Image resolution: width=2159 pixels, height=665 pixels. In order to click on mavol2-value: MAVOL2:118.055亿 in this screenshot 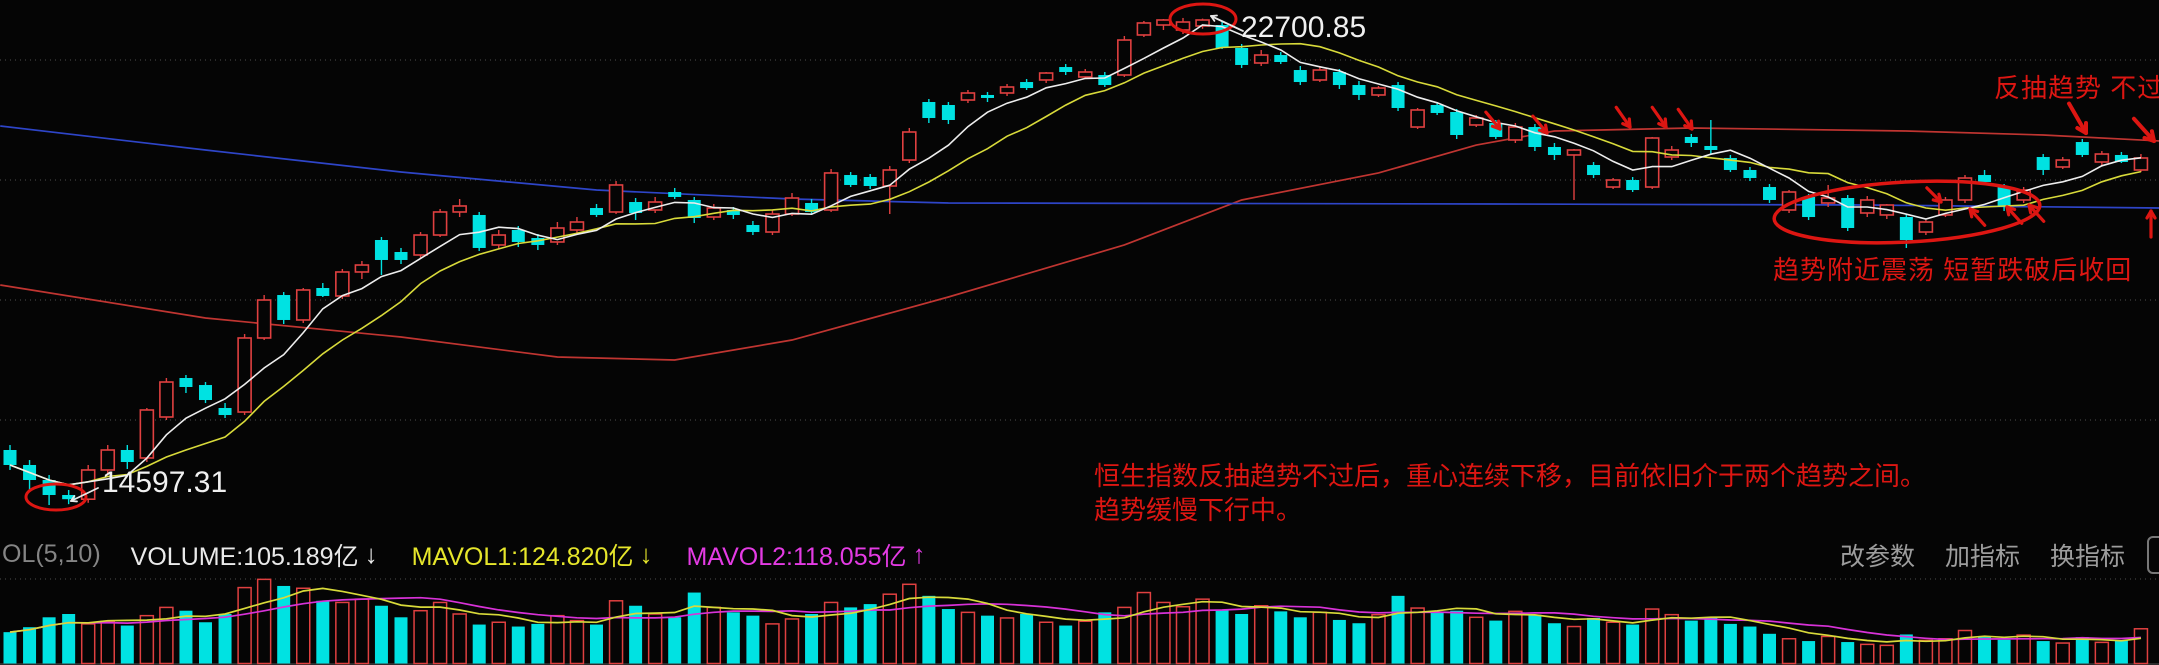, I will do `click(796, 556)`.